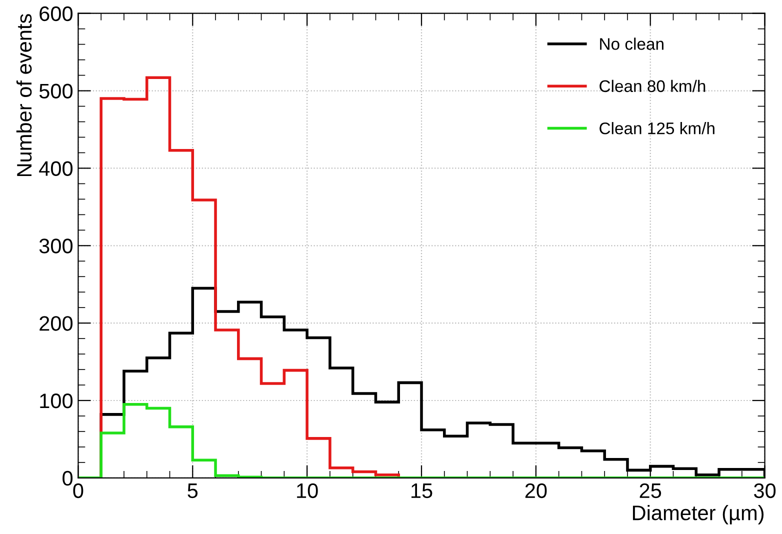 Image resolution: width=782 pixels, height=534 pixels. I want to click on legend-label: No clean, so click(632, 44).